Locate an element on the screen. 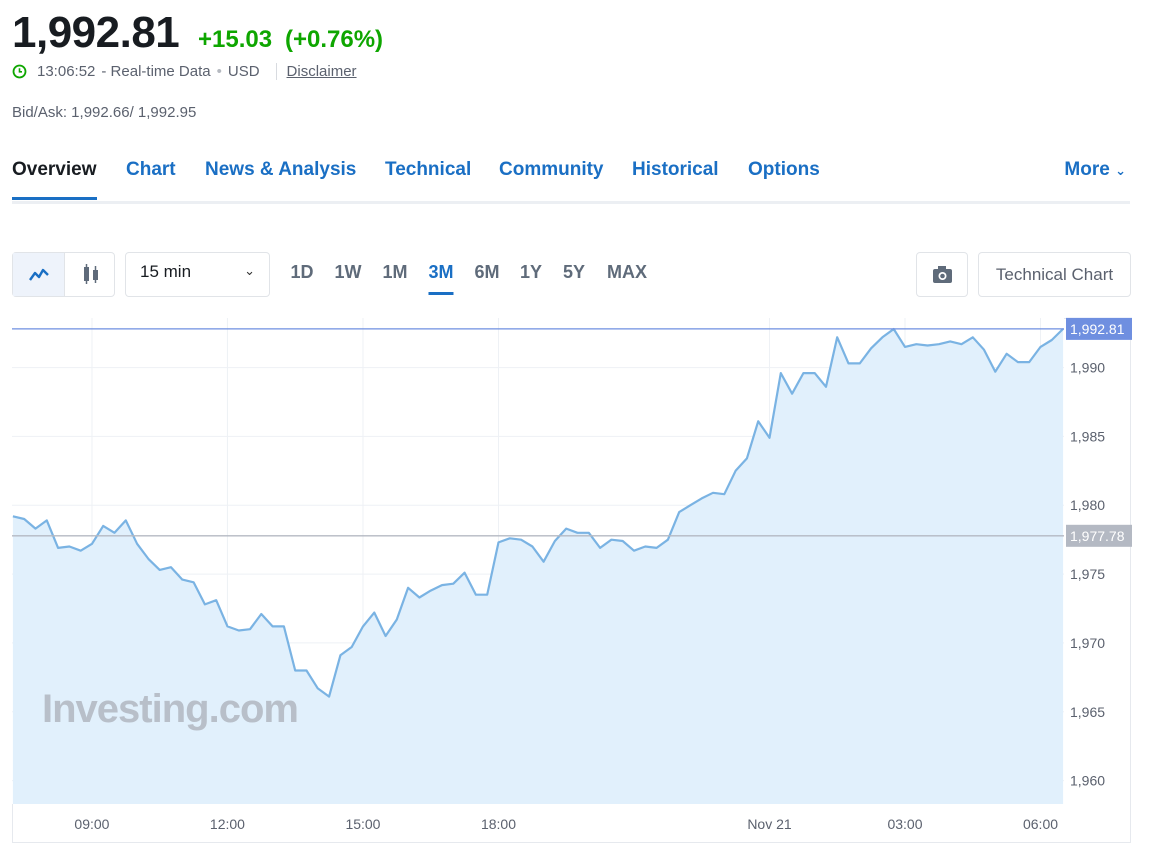  range-button: 1D is located at coordinates (302, 272).